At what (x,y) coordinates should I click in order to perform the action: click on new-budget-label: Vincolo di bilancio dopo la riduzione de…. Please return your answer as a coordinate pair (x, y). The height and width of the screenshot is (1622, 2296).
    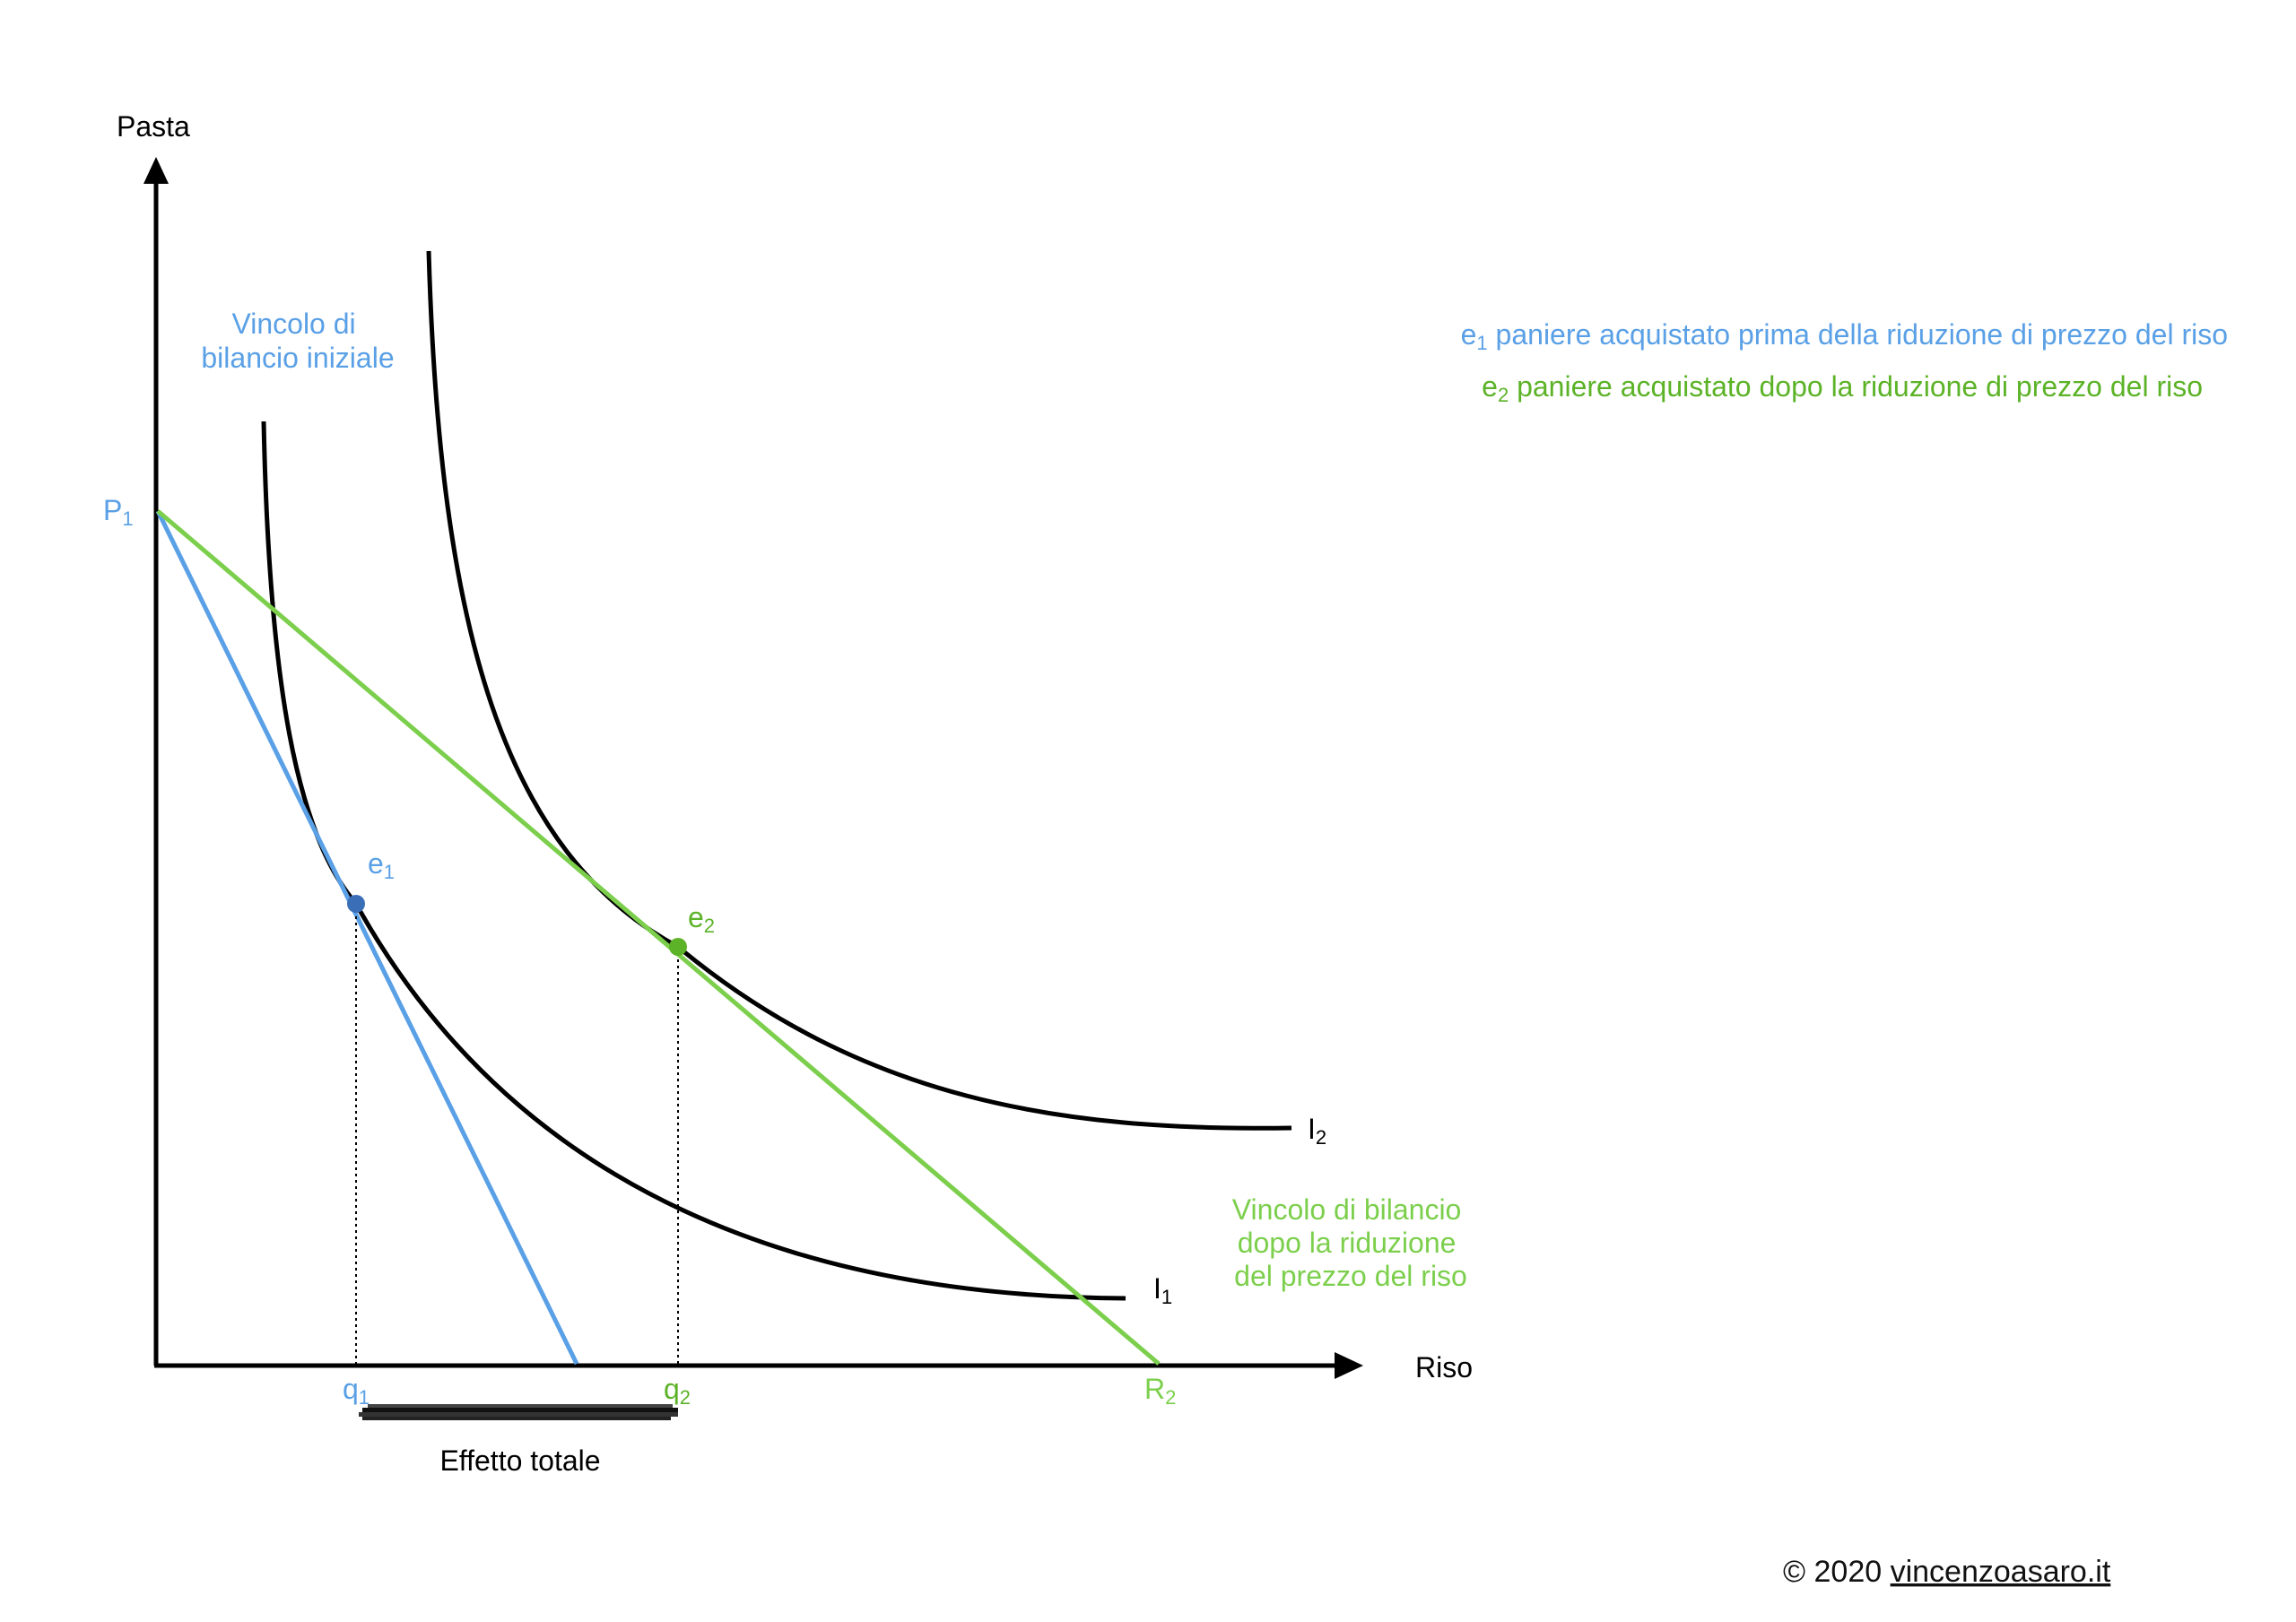
    Looking at the image, I should click on (1350, 1242).